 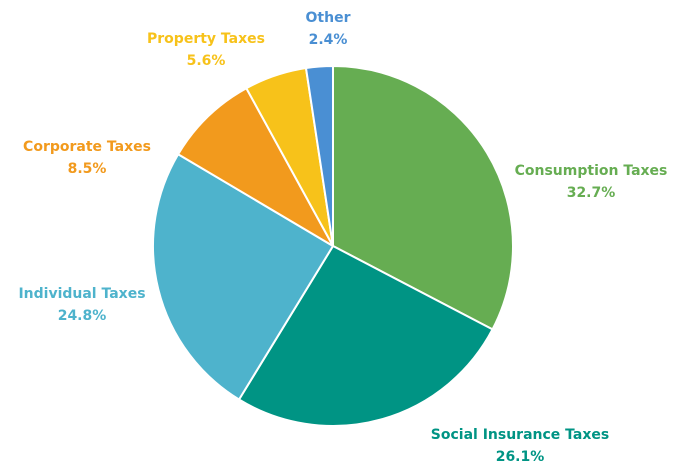 I want to click on slice-value-label: 8.5%, so click(x=87, y=169).